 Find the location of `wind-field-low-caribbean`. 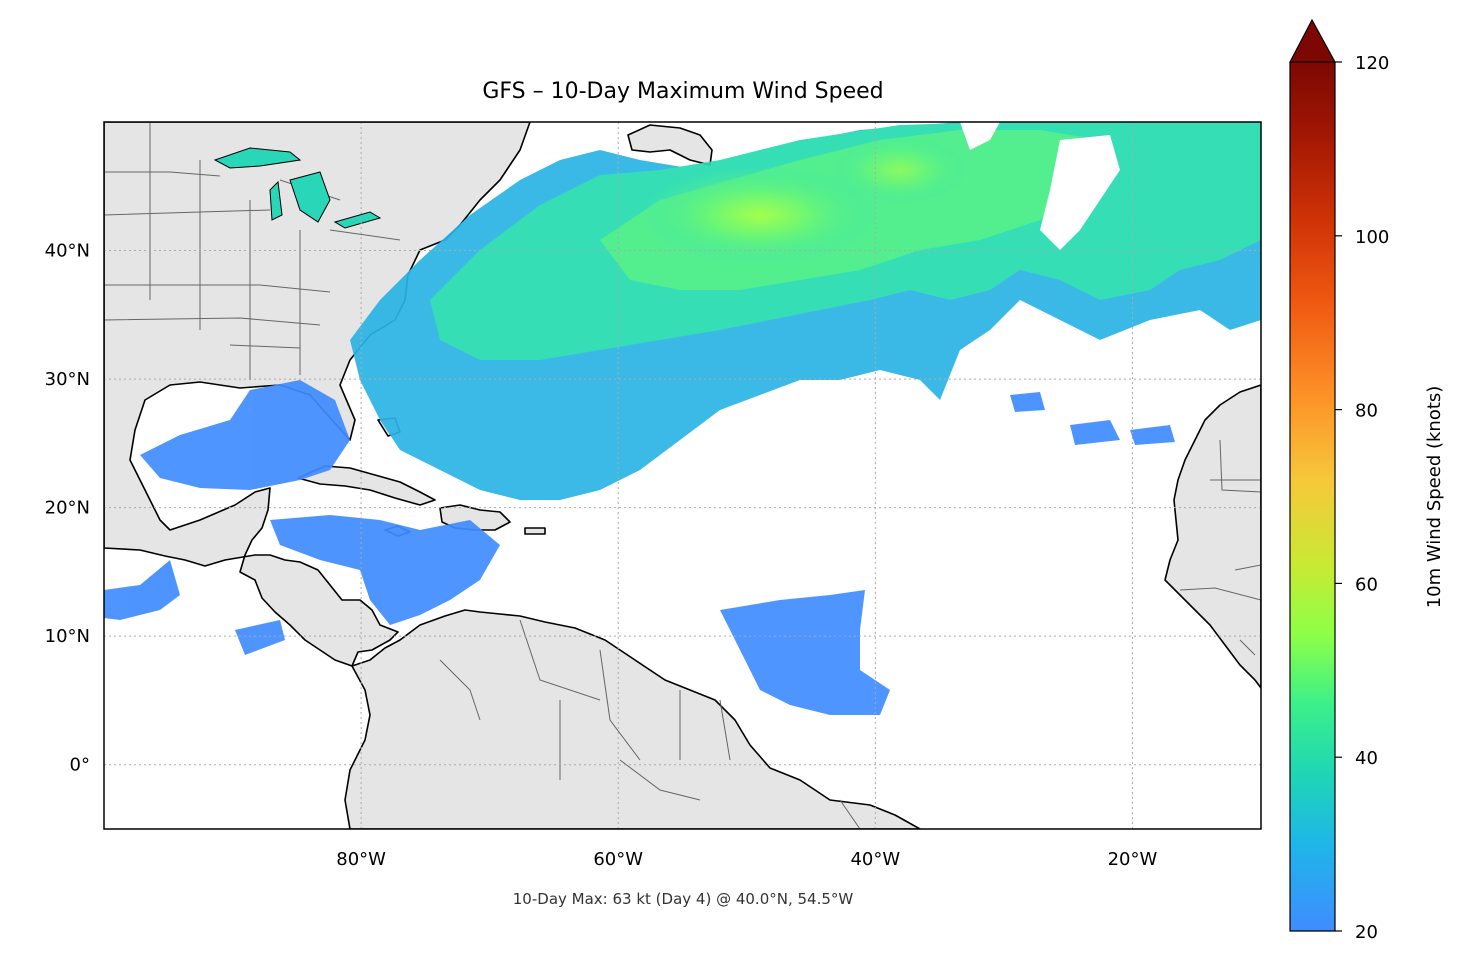

wind-field-low-caribbean is located at coordinates (385, 570).